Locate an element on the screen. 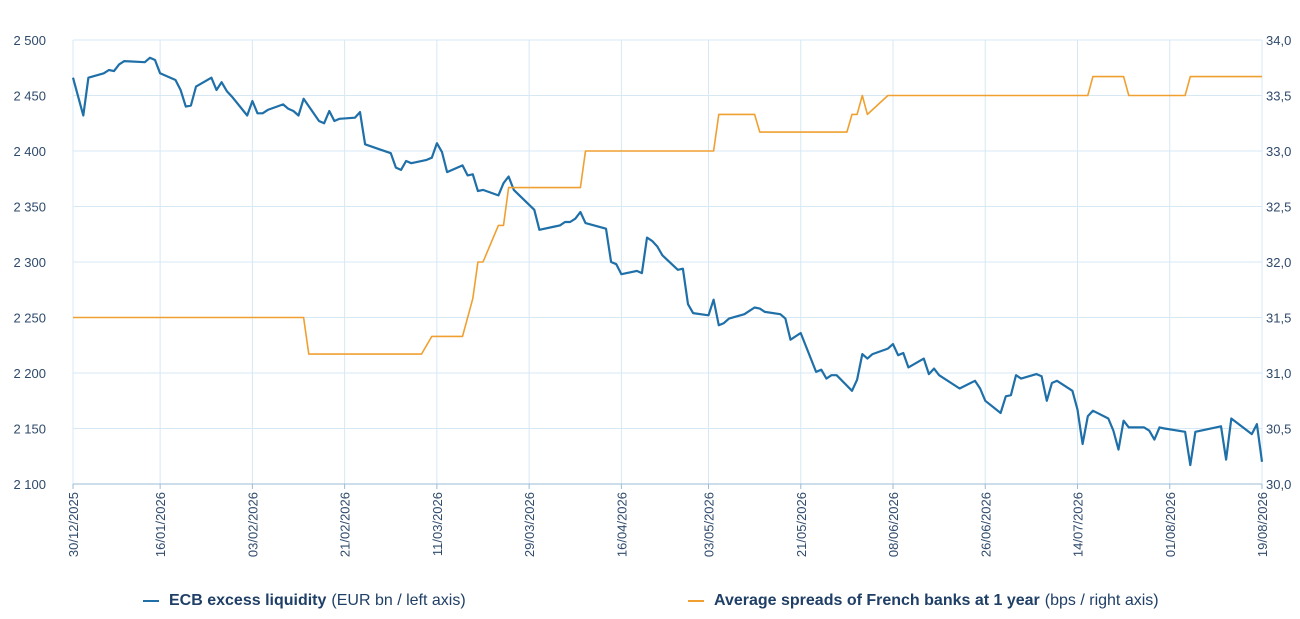 The height and width of the screenshot is (619, 1300). y-left-tick-label: 2 100 is located at coordinates (29, 484).